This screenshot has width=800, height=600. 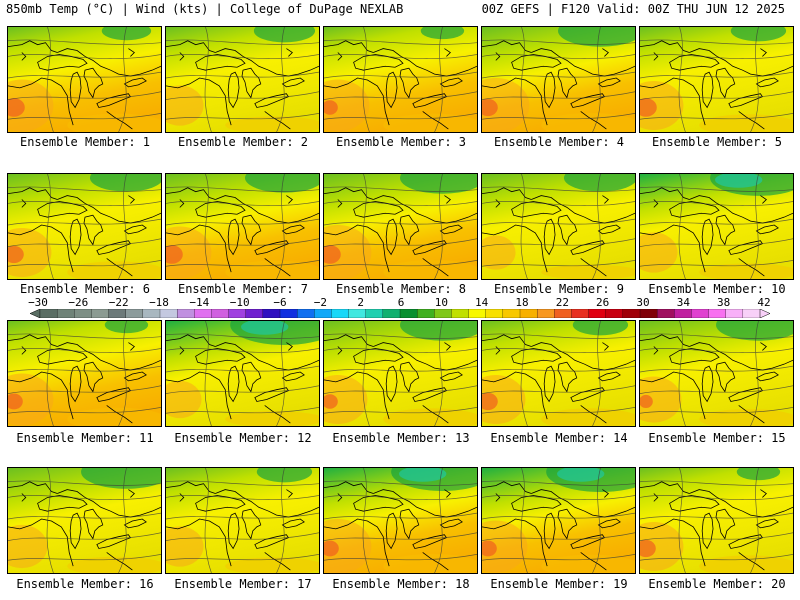 I want to click on ensemble-member-label: Ensemble Member: 16, so click(x=85, y=584).